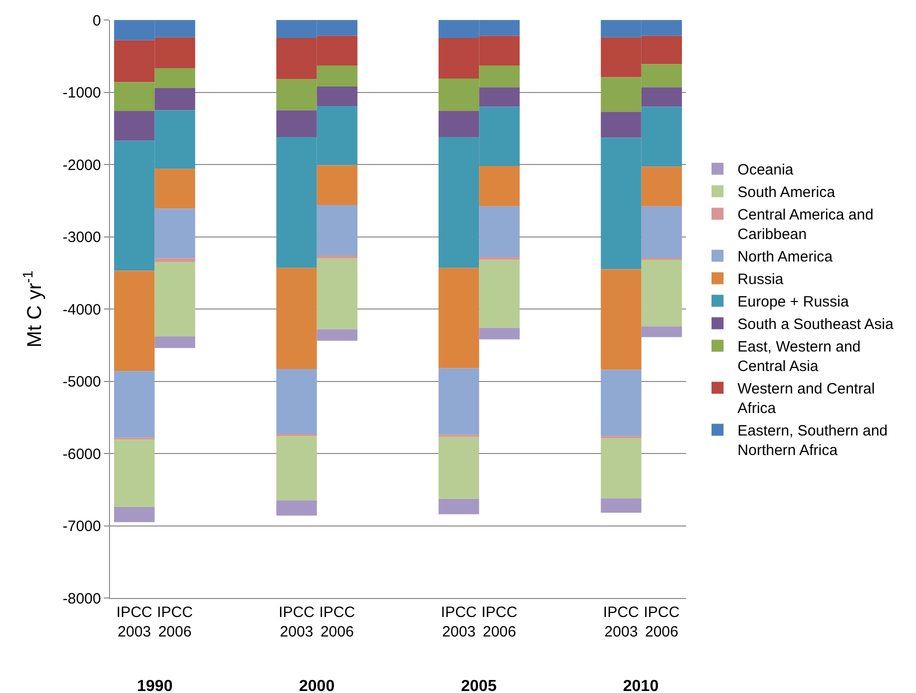  I want to click on legend-label: Western and Central Africa, so click(806, 399).